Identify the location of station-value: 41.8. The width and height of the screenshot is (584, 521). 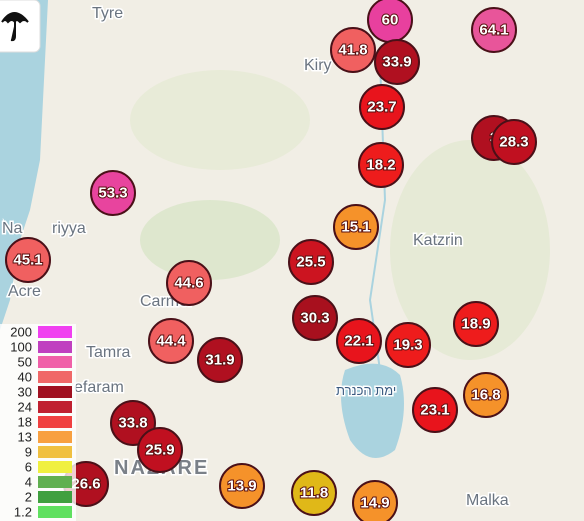
(352, 50).